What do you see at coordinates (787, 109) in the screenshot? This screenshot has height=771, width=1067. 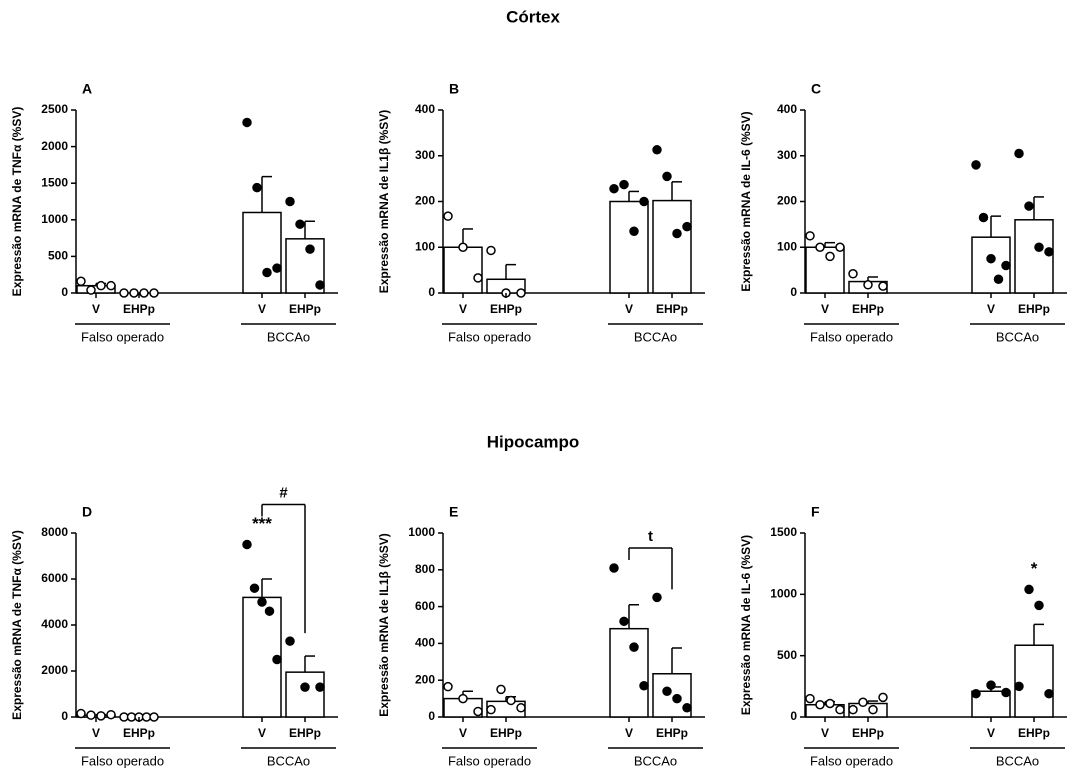 I see `y-tick-label: 400` at bounding box center [787, 109].